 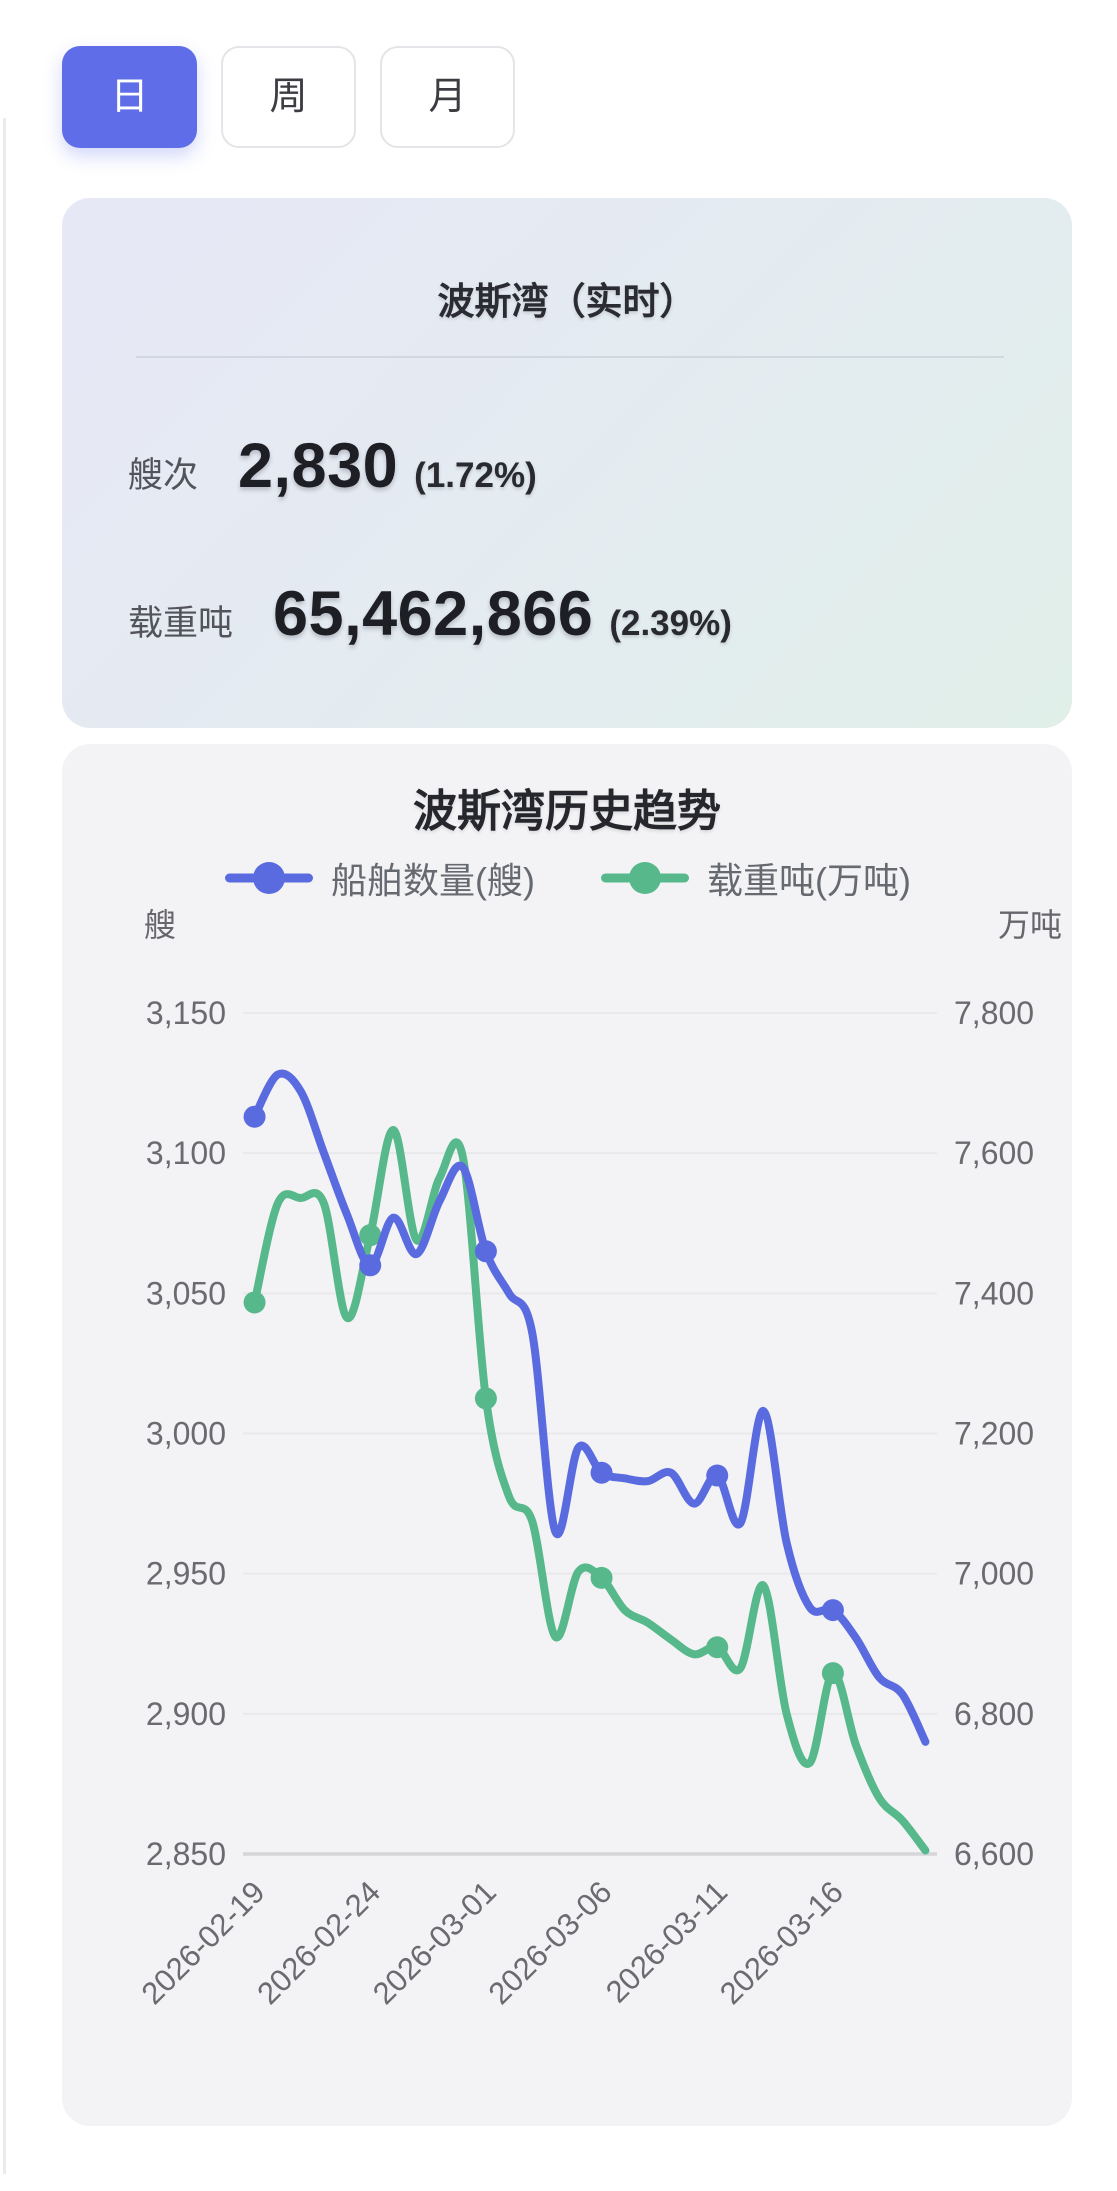 I want to click on svg-text: 3,150, so click(x=186, y=1013).